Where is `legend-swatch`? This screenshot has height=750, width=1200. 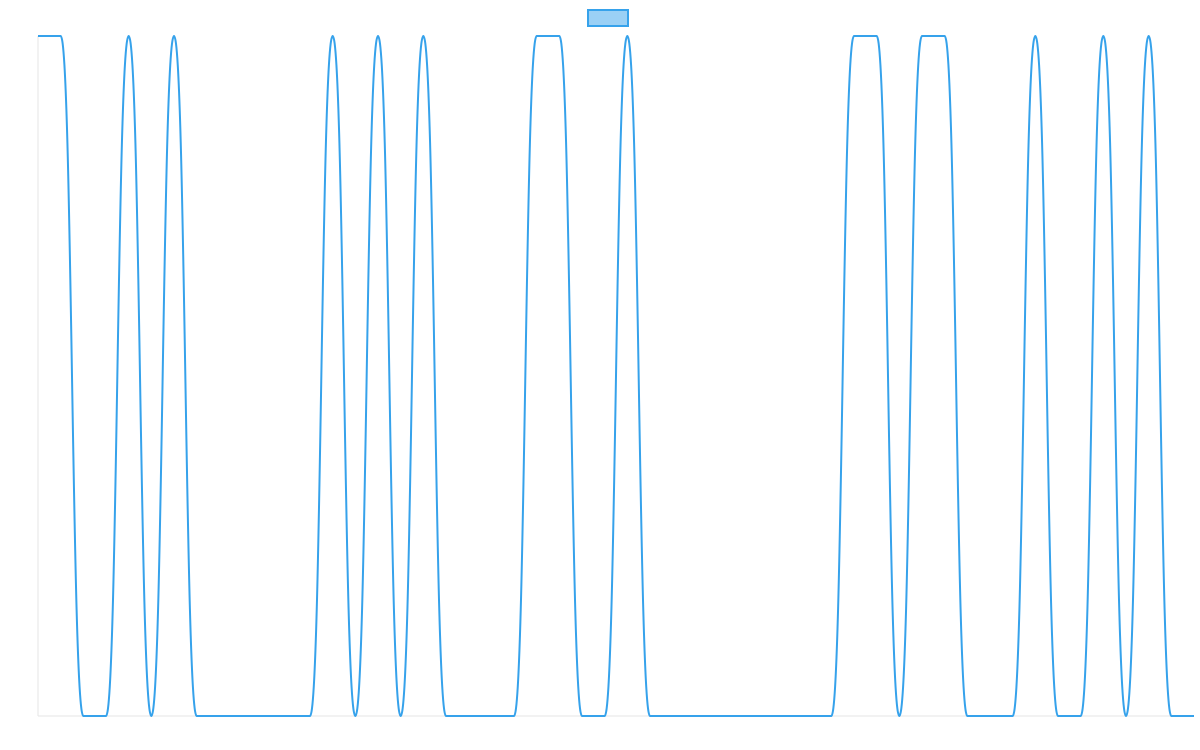 legend-swatch is located at coordinates (608, 18).